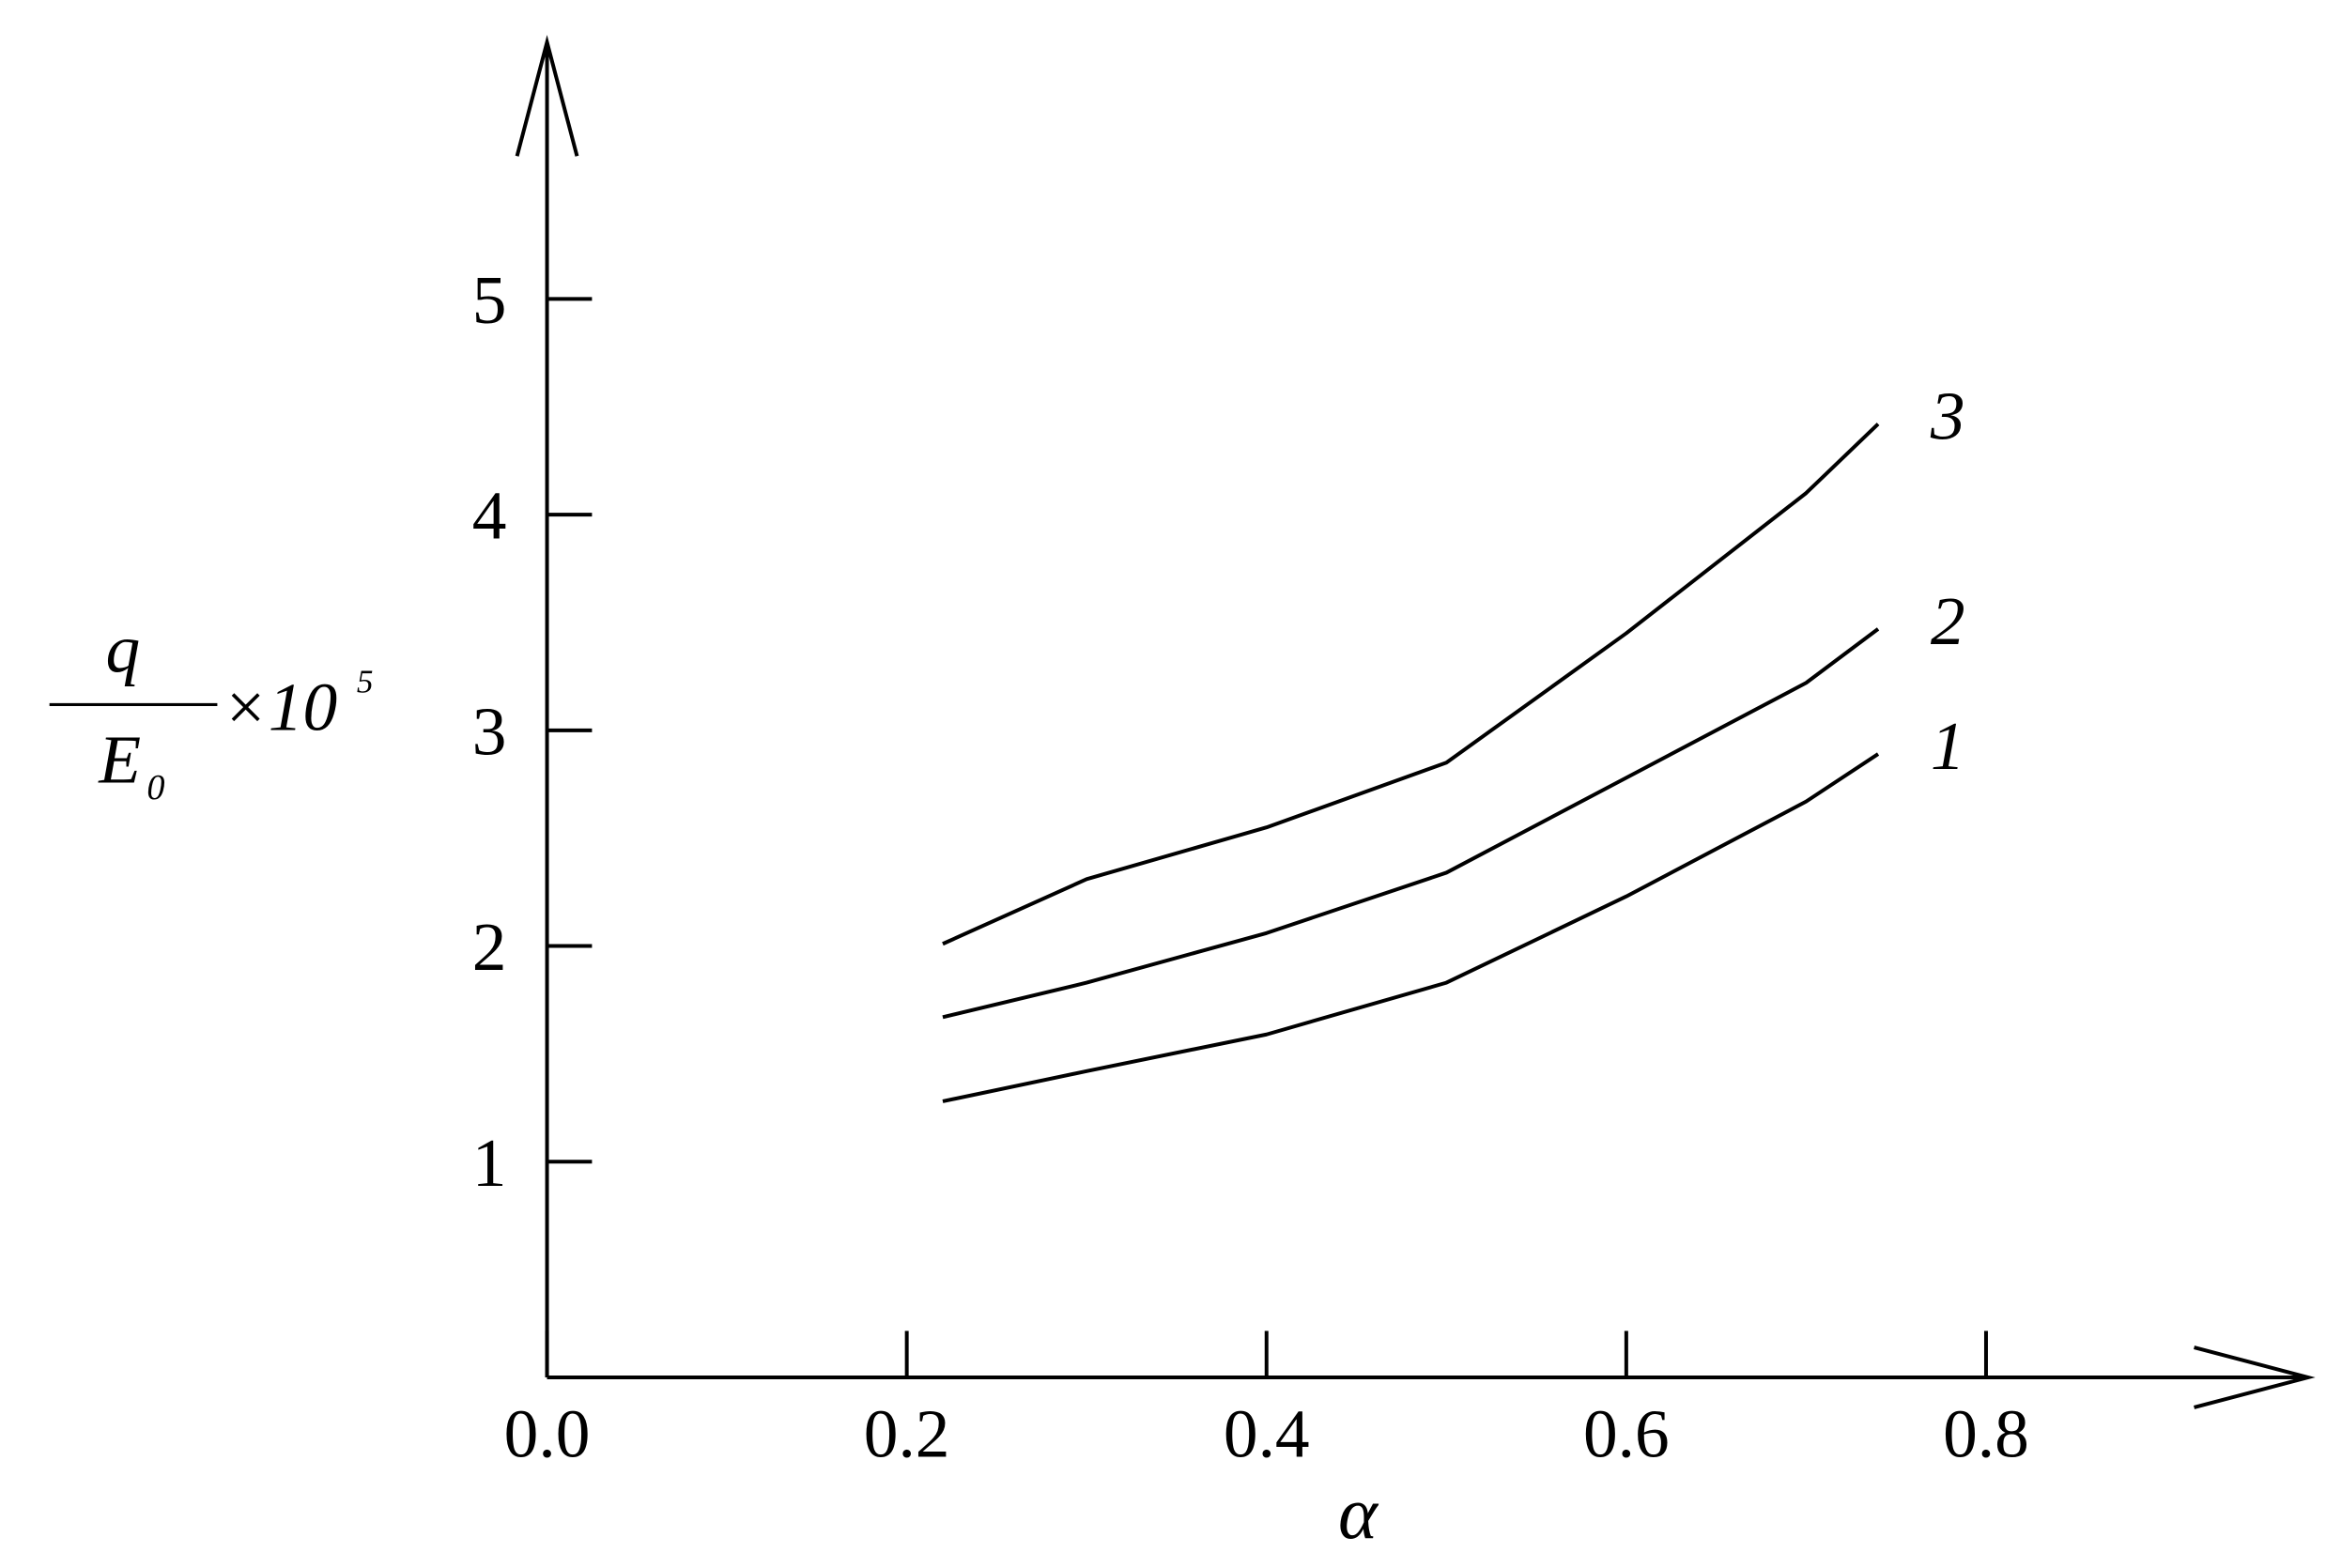 Image resolution: width=2326 pixels, height=1568 pixels. I want to click on y-label: q E 0 ×10 5, so click(211, 709).